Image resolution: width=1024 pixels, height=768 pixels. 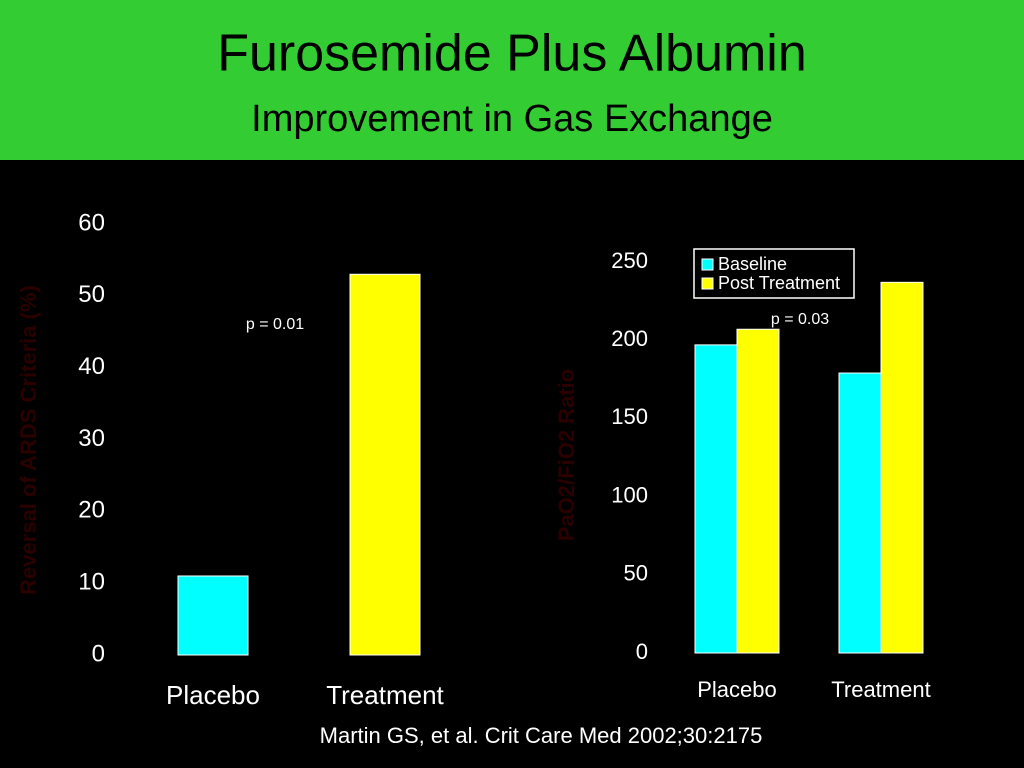 I want to click on y-tick-label: 250, so click(x=629, y=260).